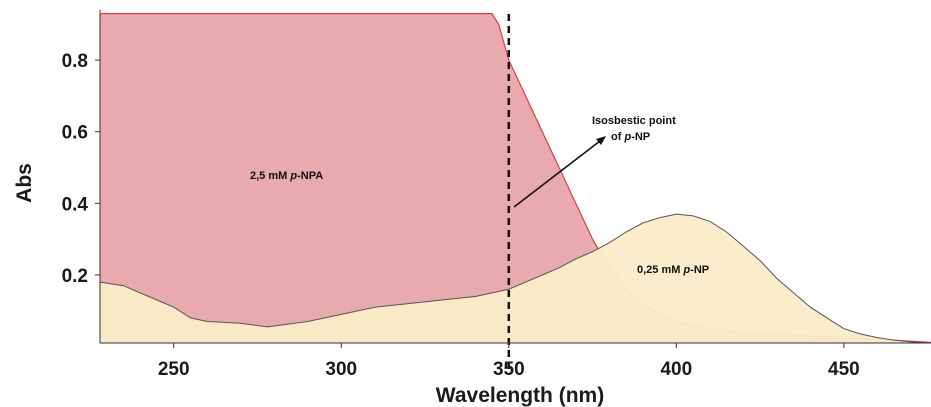  Describe the element at coordinates (630, 137) in the screenshot. I see `isosbestic-label-line2: of p-NP` at that location.